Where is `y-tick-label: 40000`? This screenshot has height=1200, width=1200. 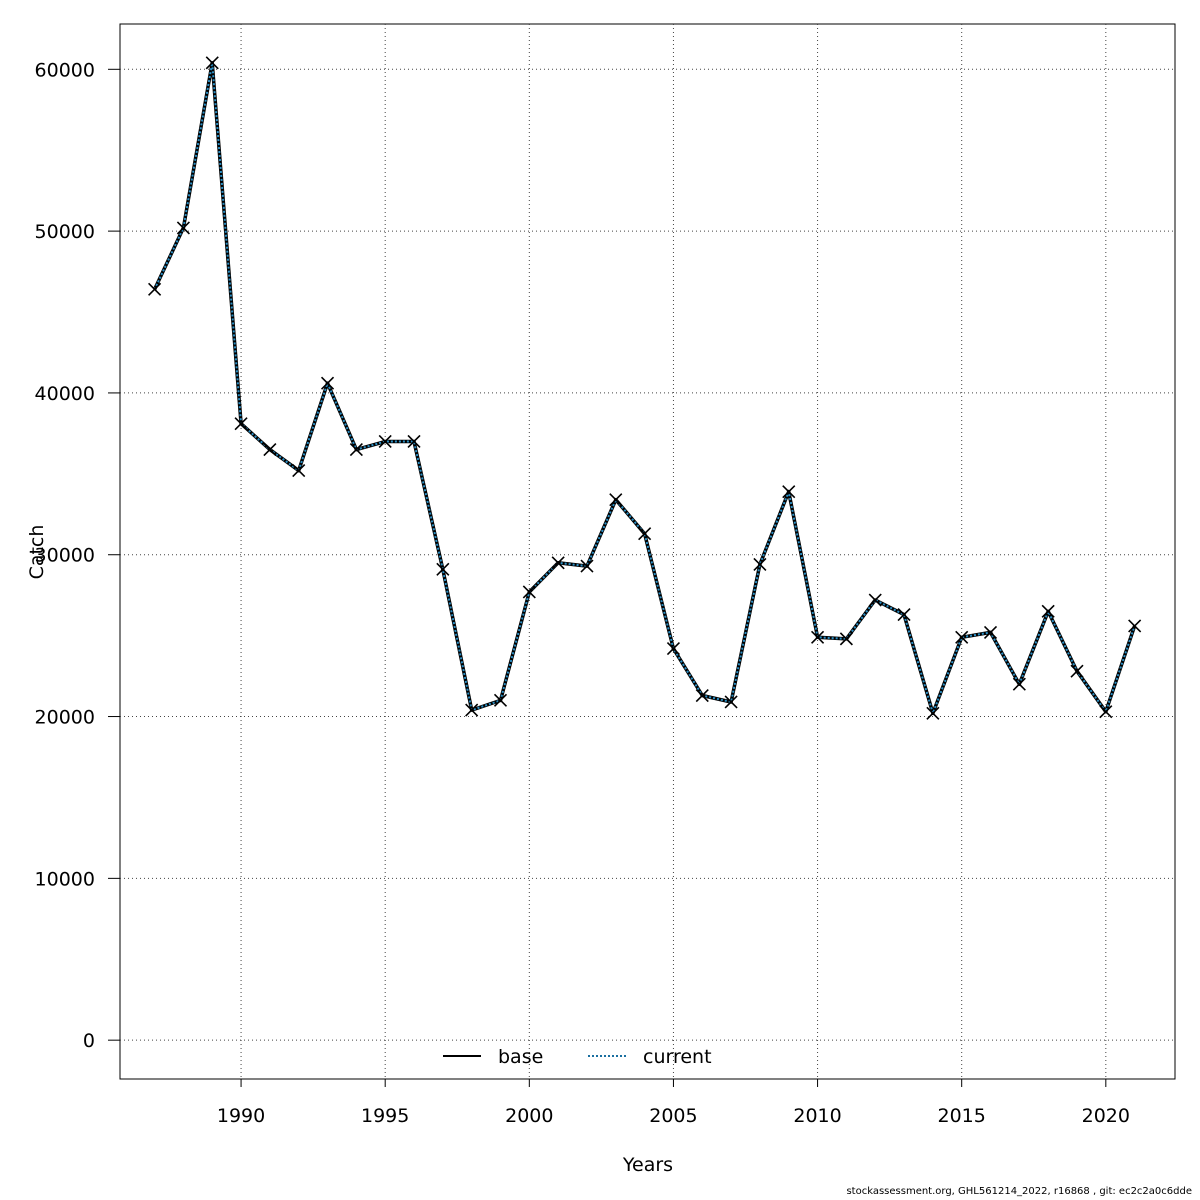
y-tick-label: 40000 is located at coordinates (65, 394).